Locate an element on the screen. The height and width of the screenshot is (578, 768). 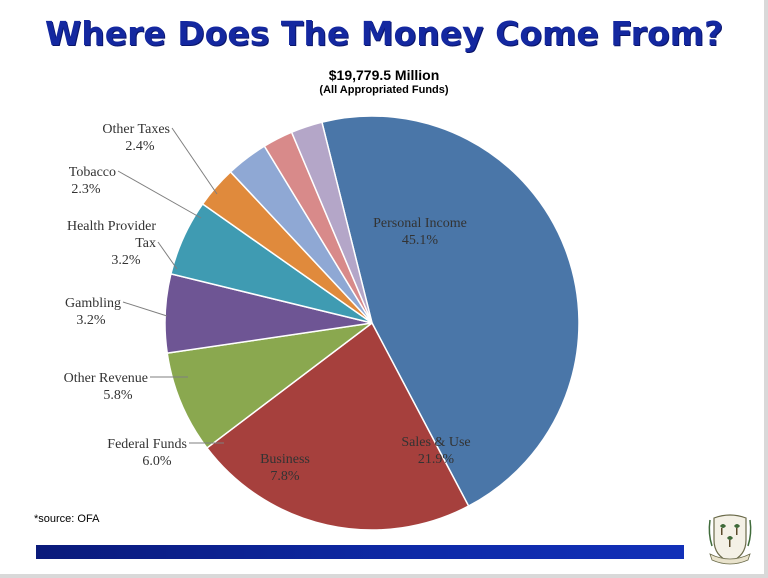
slice-percent-gambling: 3.2% is located at coordinates (91, 320).